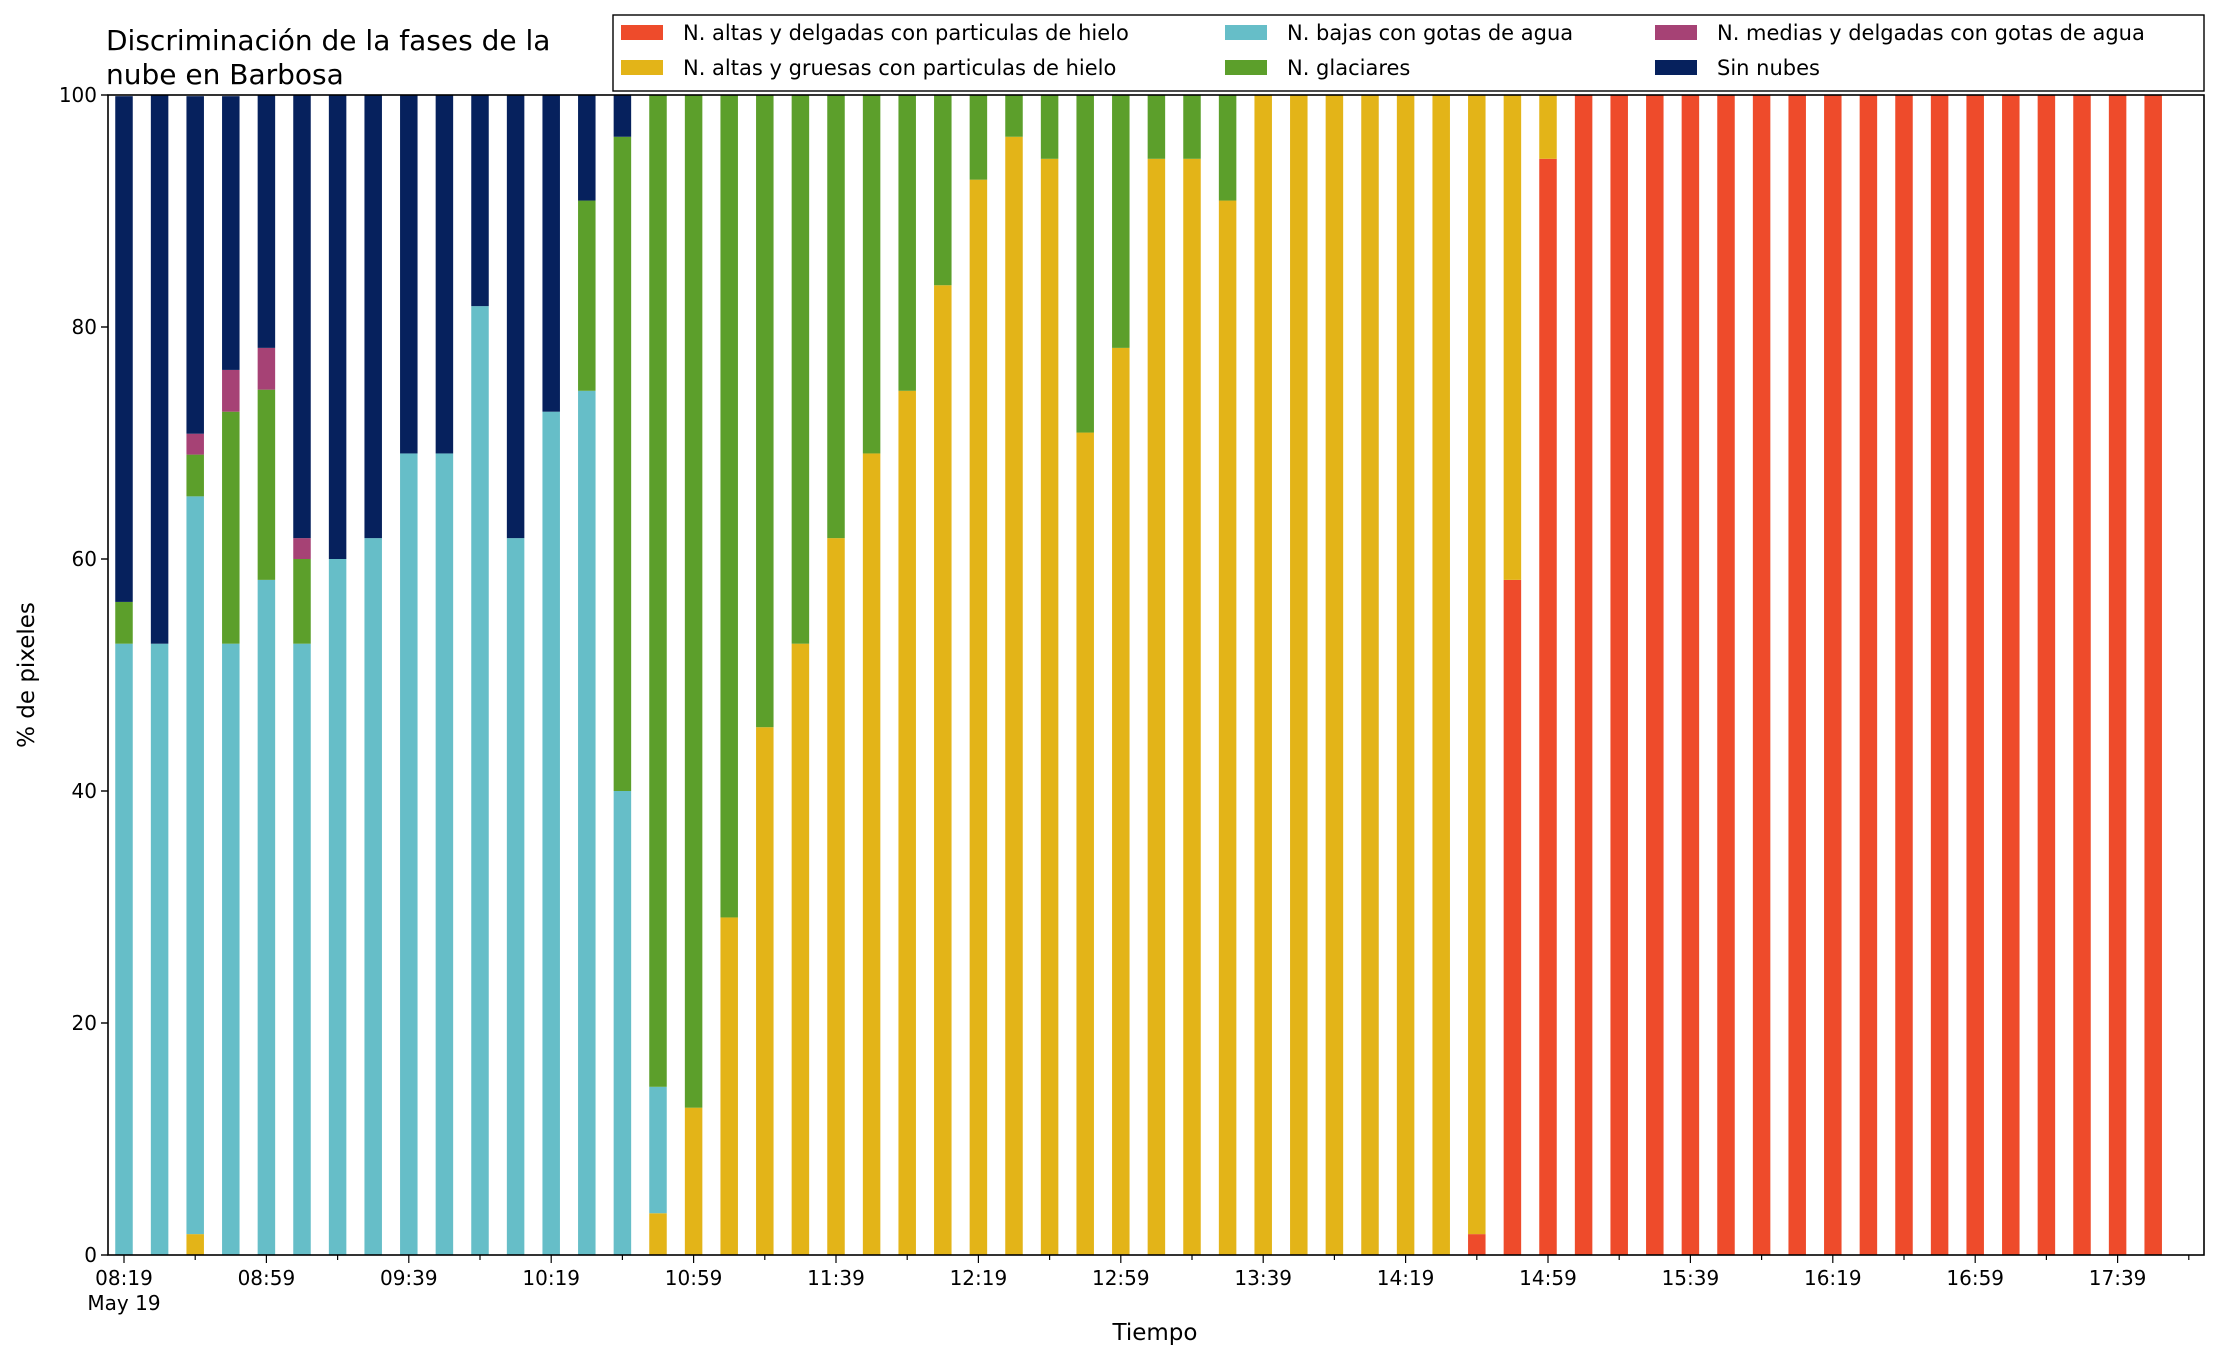 Image resolution: width=2216 pixels, height=1355 pixels. What do you see at coordinates (78, 95) in the screenshot?
I see `y-tick-label: 100` at bounding box center [78, 95].